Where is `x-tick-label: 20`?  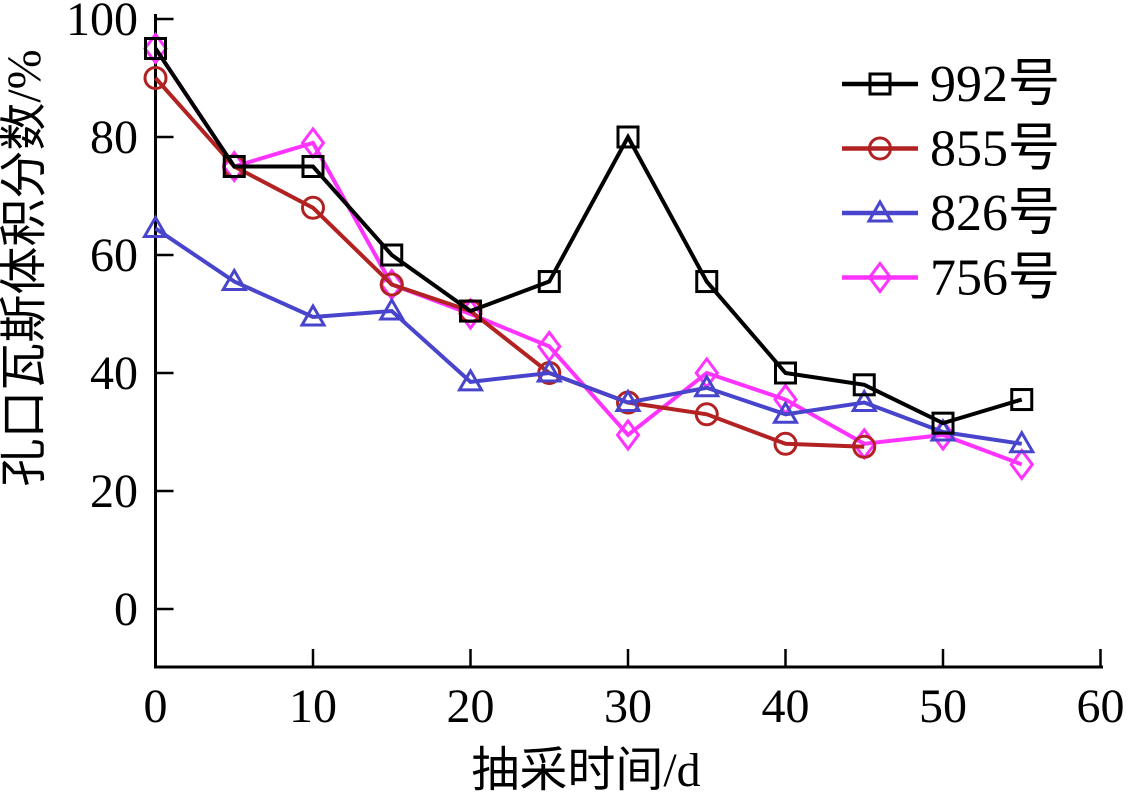 x-tick-label: 20 is located at coordinates (471, 706).